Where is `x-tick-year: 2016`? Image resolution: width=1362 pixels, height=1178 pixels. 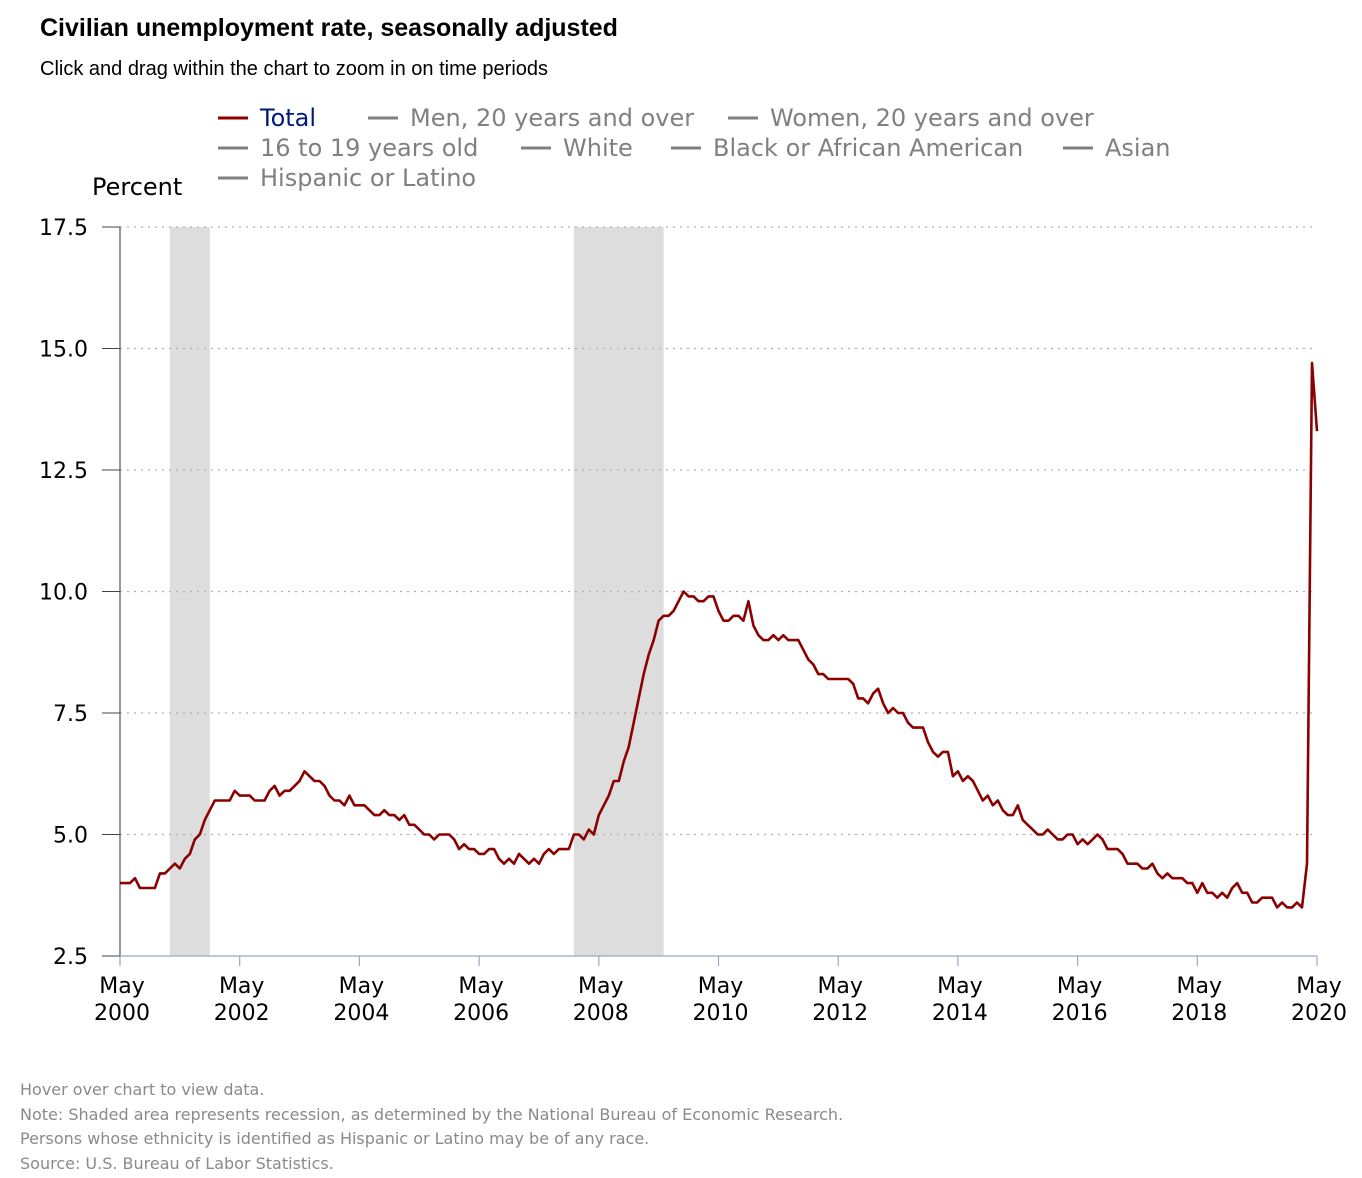
x-tick-year: 2016 is located at coordinates (1080, 1013).